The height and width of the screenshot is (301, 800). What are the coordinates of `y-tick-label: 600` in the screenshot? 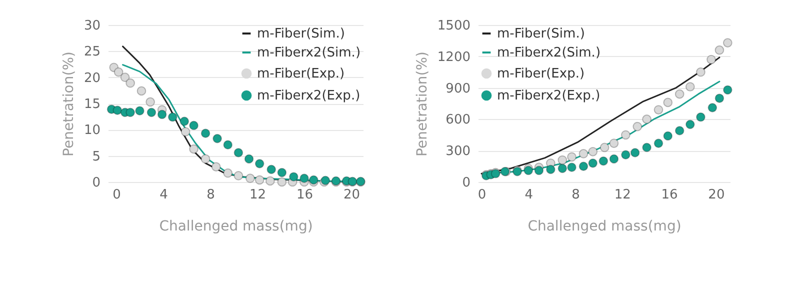 It's located at (458, 120).